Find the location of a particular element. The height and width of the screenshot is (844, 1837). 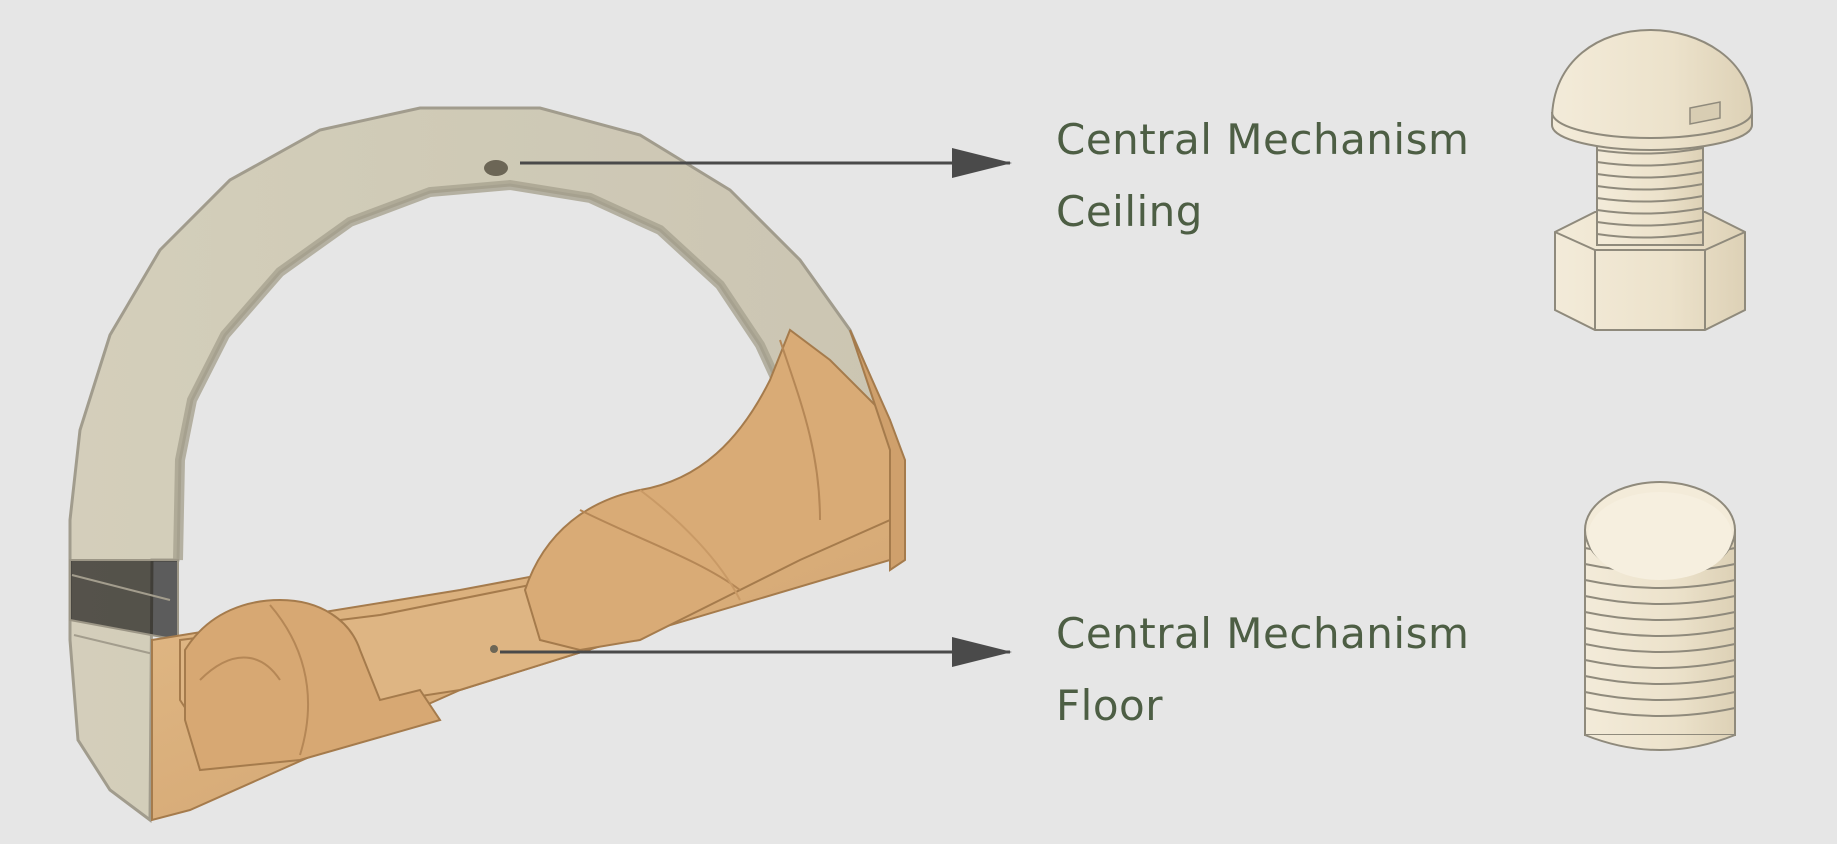

floor-label-line-1: Central Mechanism is located at coordinates (1263, 633).